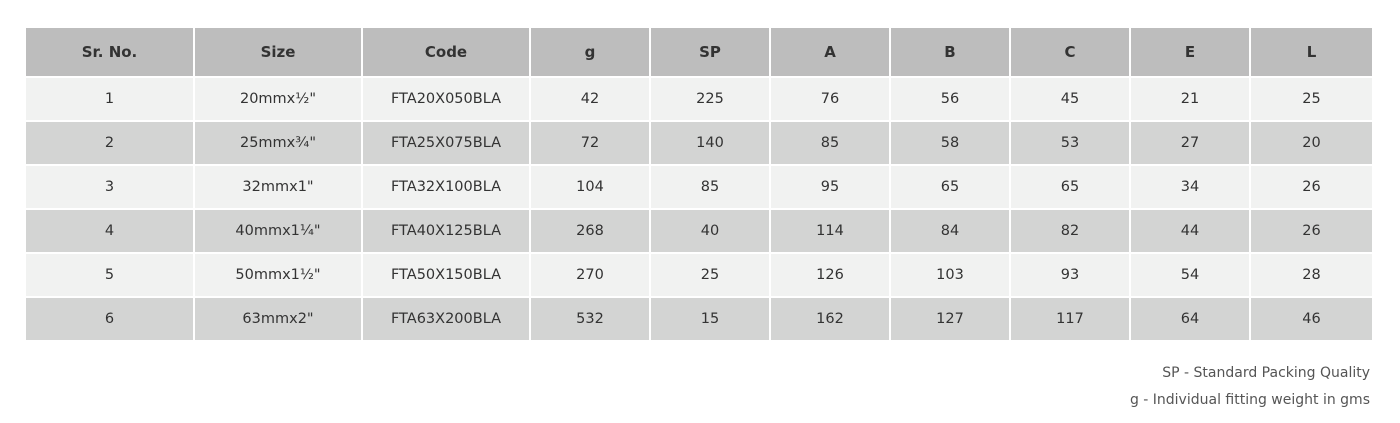 Image resolution: width=1400 pixels, height=423 pixels. I want to click on cell-sp: 25, so click(710, 275).